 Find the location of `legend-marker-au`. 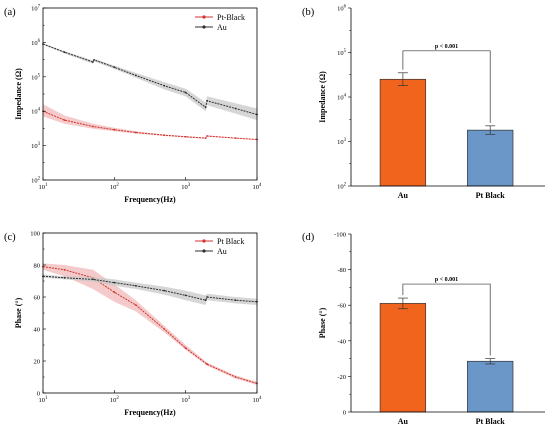

legend-marker-au is located at coordinates (204, 27).